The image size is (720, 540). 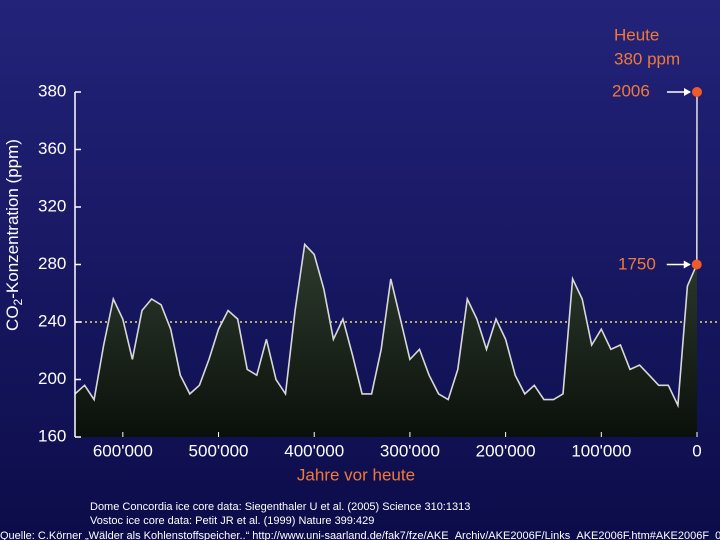 I want to click on x-tick-label: 400'000, so click(x=314, y=450).